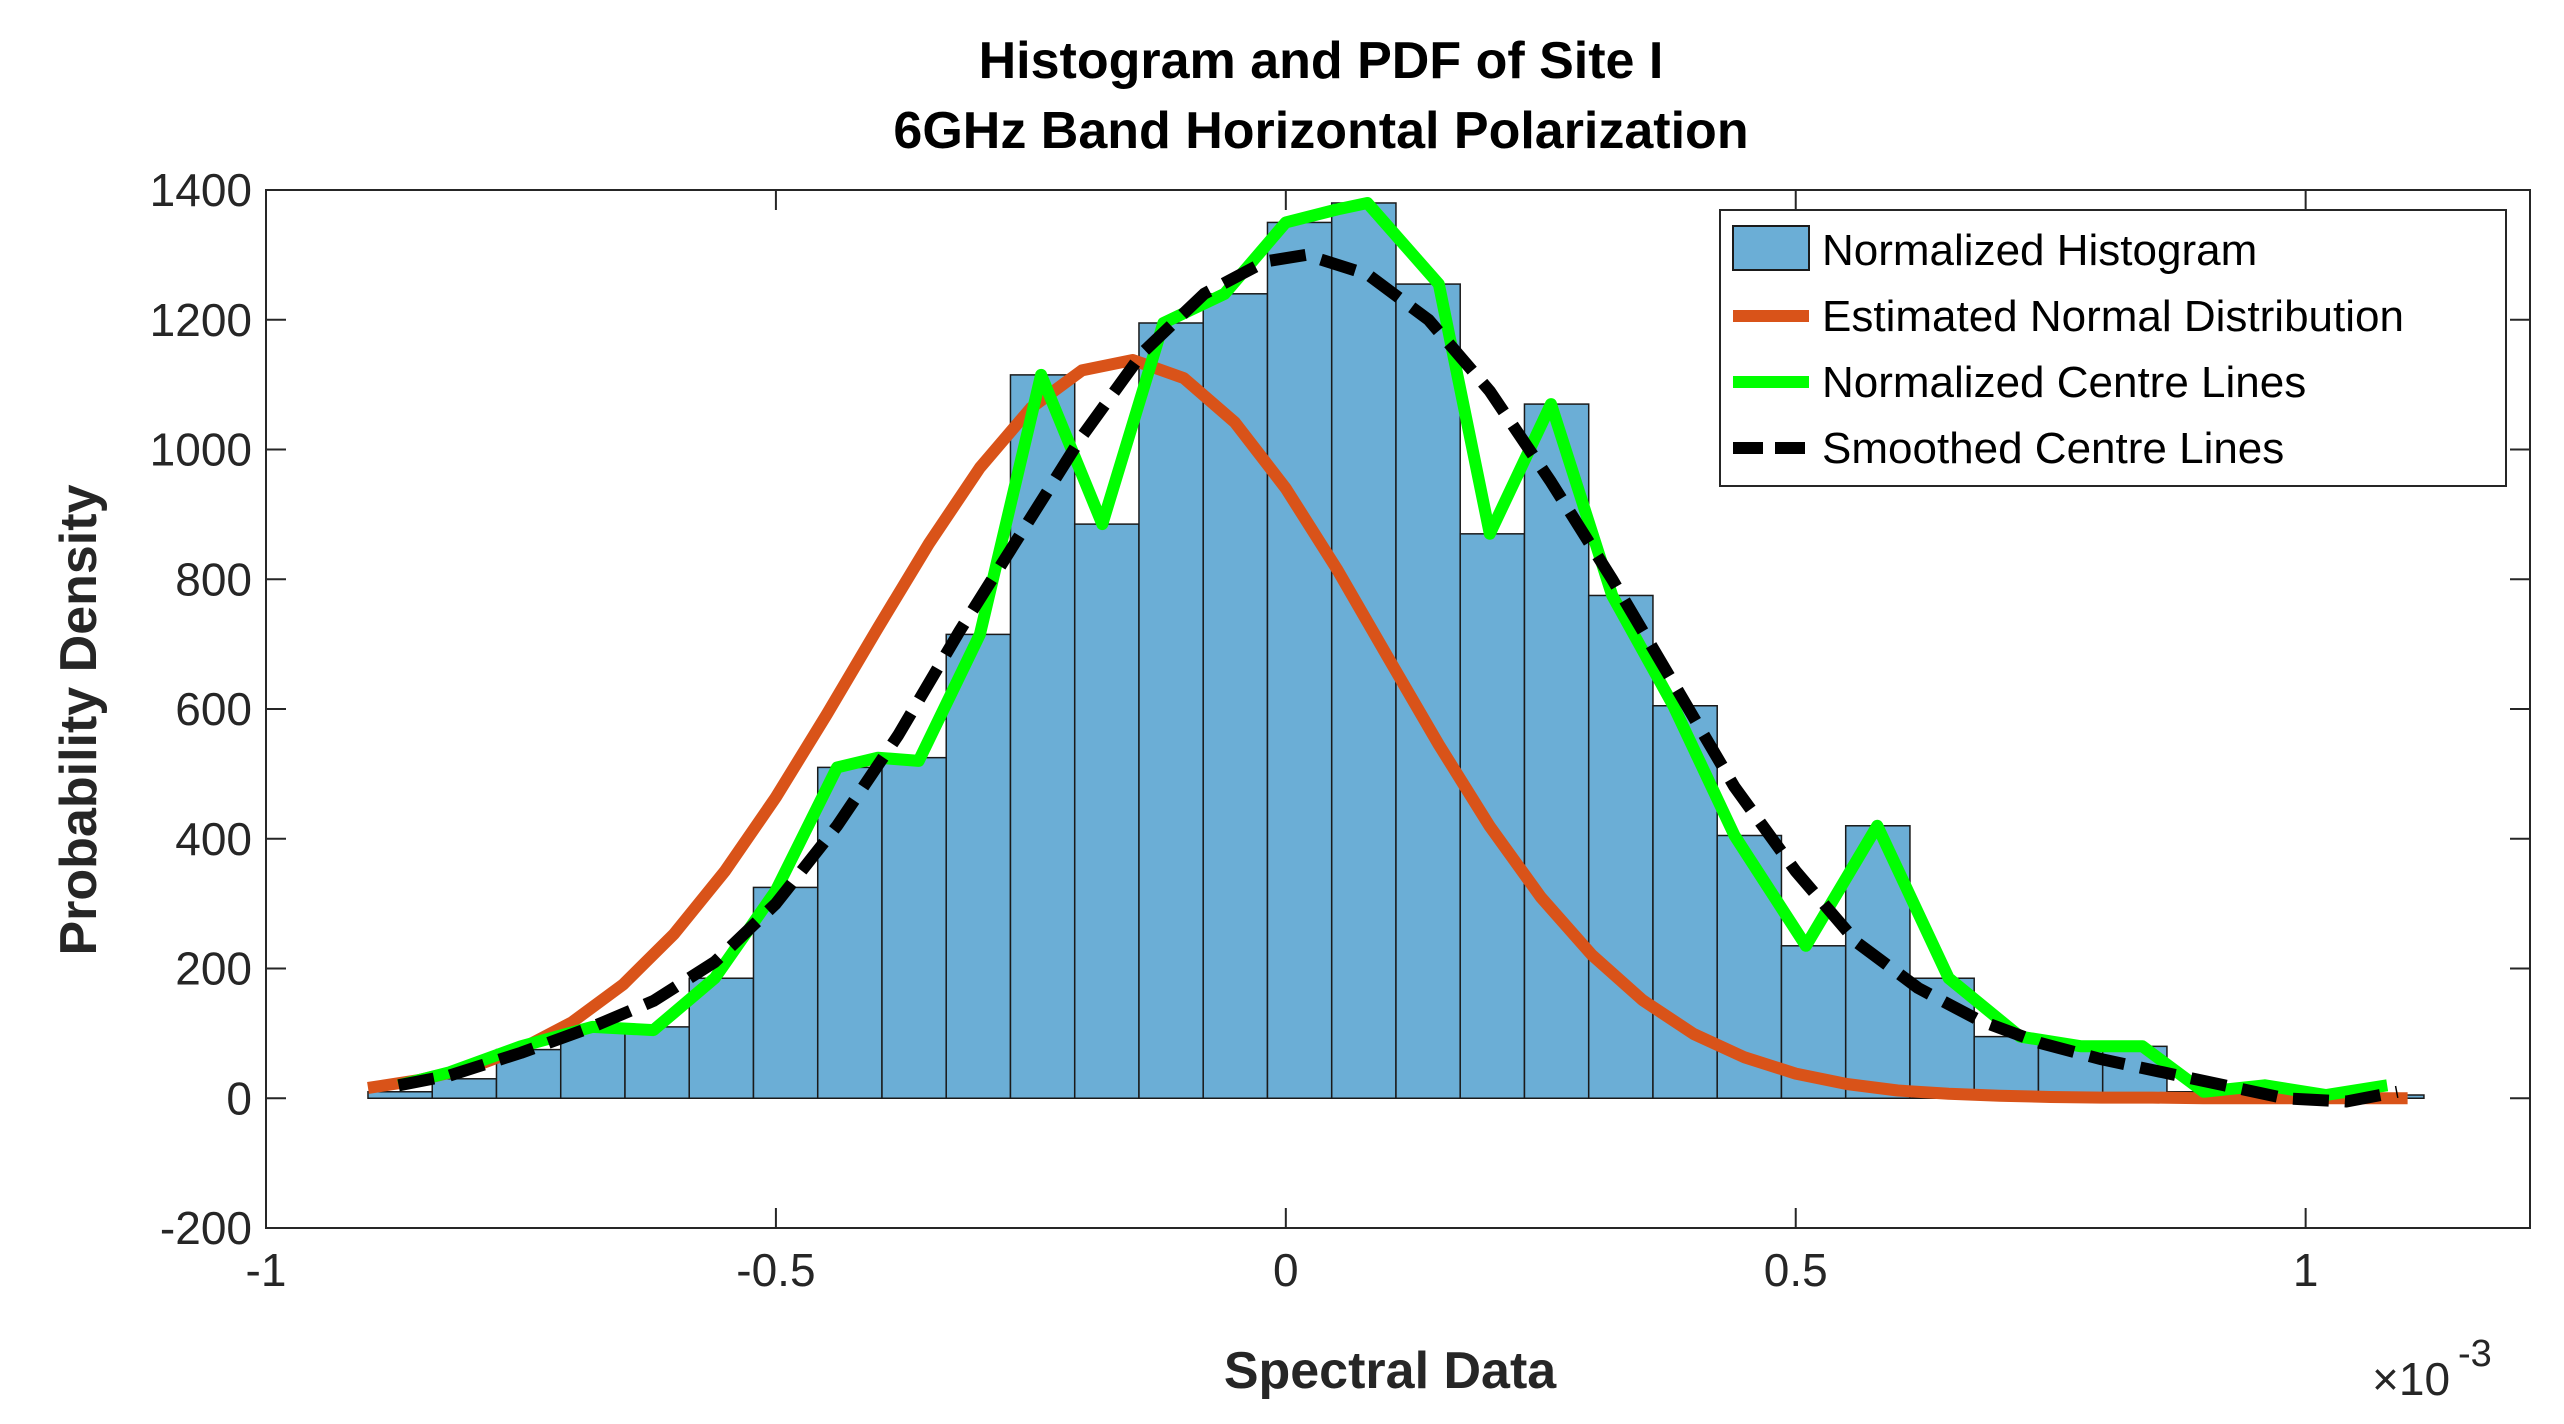 This screenshot has height=1424, width=2564. What do you see at coordinates (775, 1270) in the screenshot?
I see `x-tick-label: -0.5` at bounding box center [775, 1270].